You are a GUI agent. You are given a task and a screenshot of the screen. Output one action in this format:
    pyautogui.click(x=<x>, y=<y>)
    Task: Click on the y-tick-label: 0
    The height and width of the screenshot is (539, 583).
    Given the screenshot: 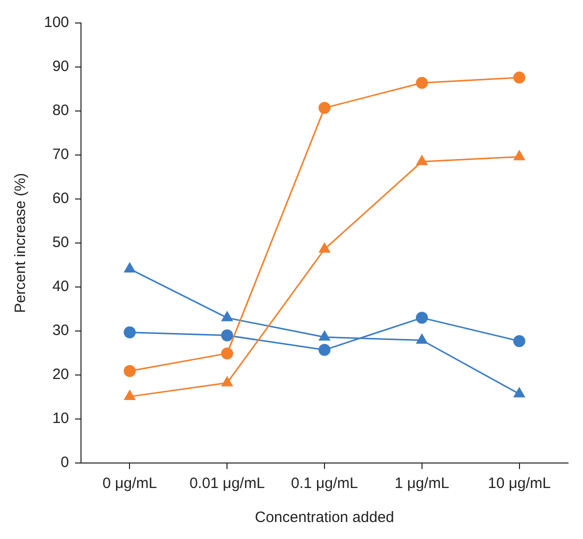 What is the action you would take?
    pyautogui.click(x=65, y=463)
    